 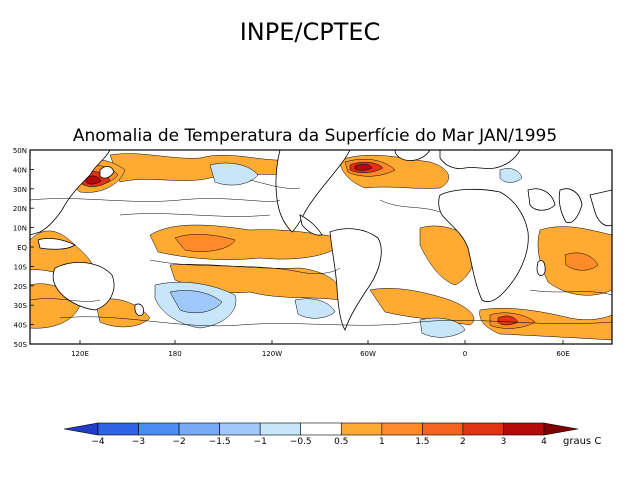 What do you see at coordinates (272, 354) in the screenshot?
I see `lon-label-120w: 120W` at bounding box center [272, 354].